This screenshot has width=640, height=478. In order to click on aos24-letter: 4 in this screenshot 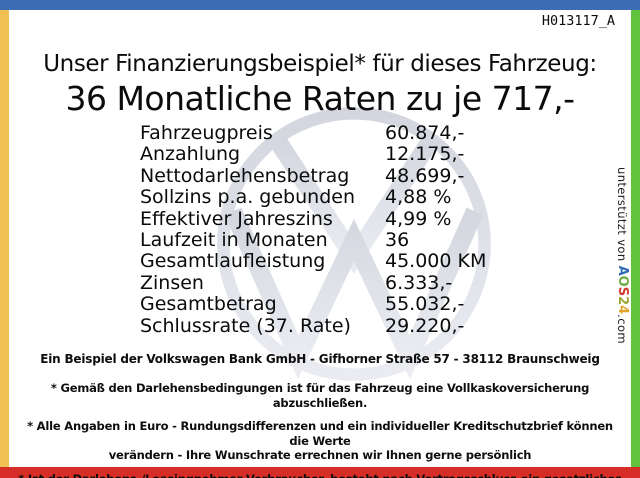, I will do `click(622, 310)`.